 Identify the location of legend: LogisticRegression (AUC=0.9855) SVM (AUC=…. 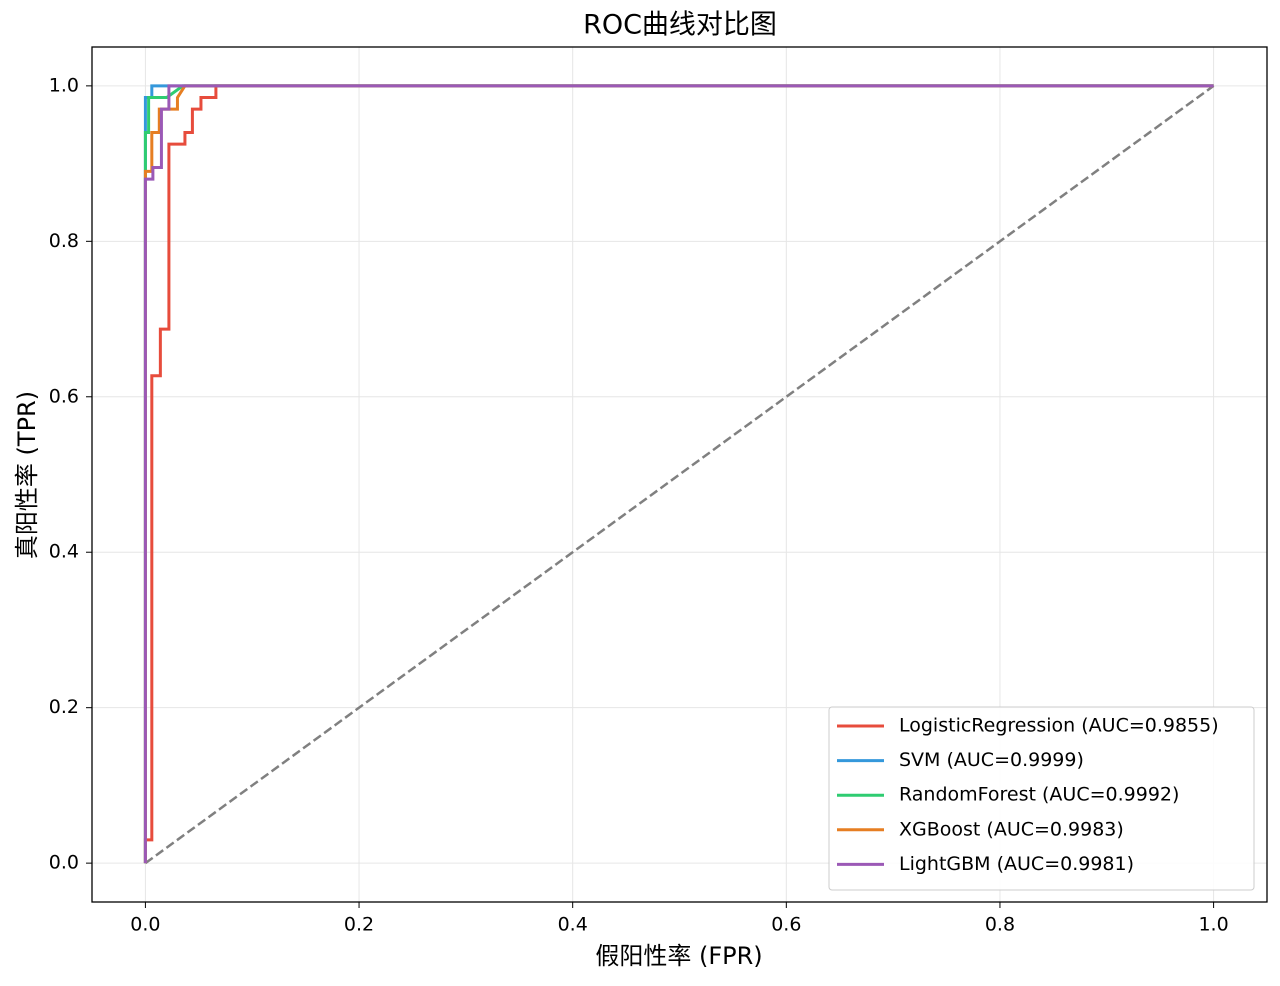
(1041, 798).